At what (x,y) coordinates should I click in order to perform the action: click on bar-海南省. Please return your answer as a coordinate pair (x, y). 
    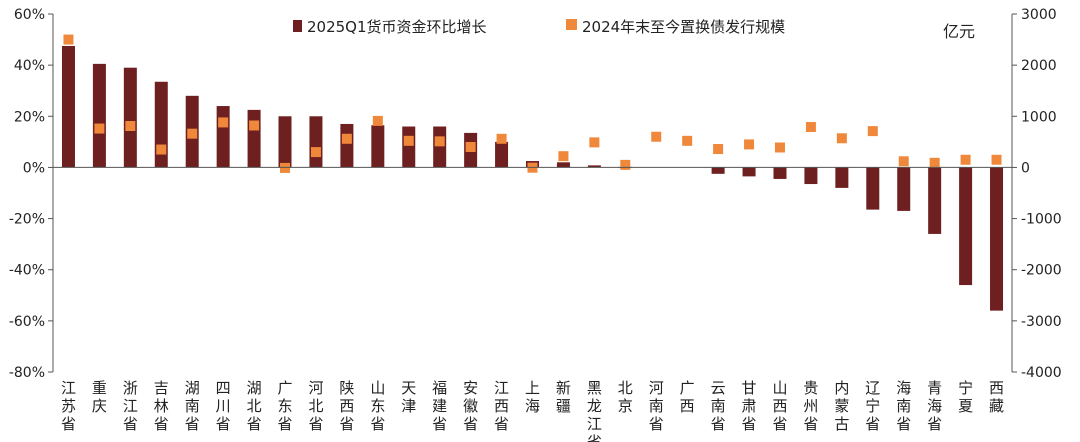
    Looking at the image, I should click on (904, 189).